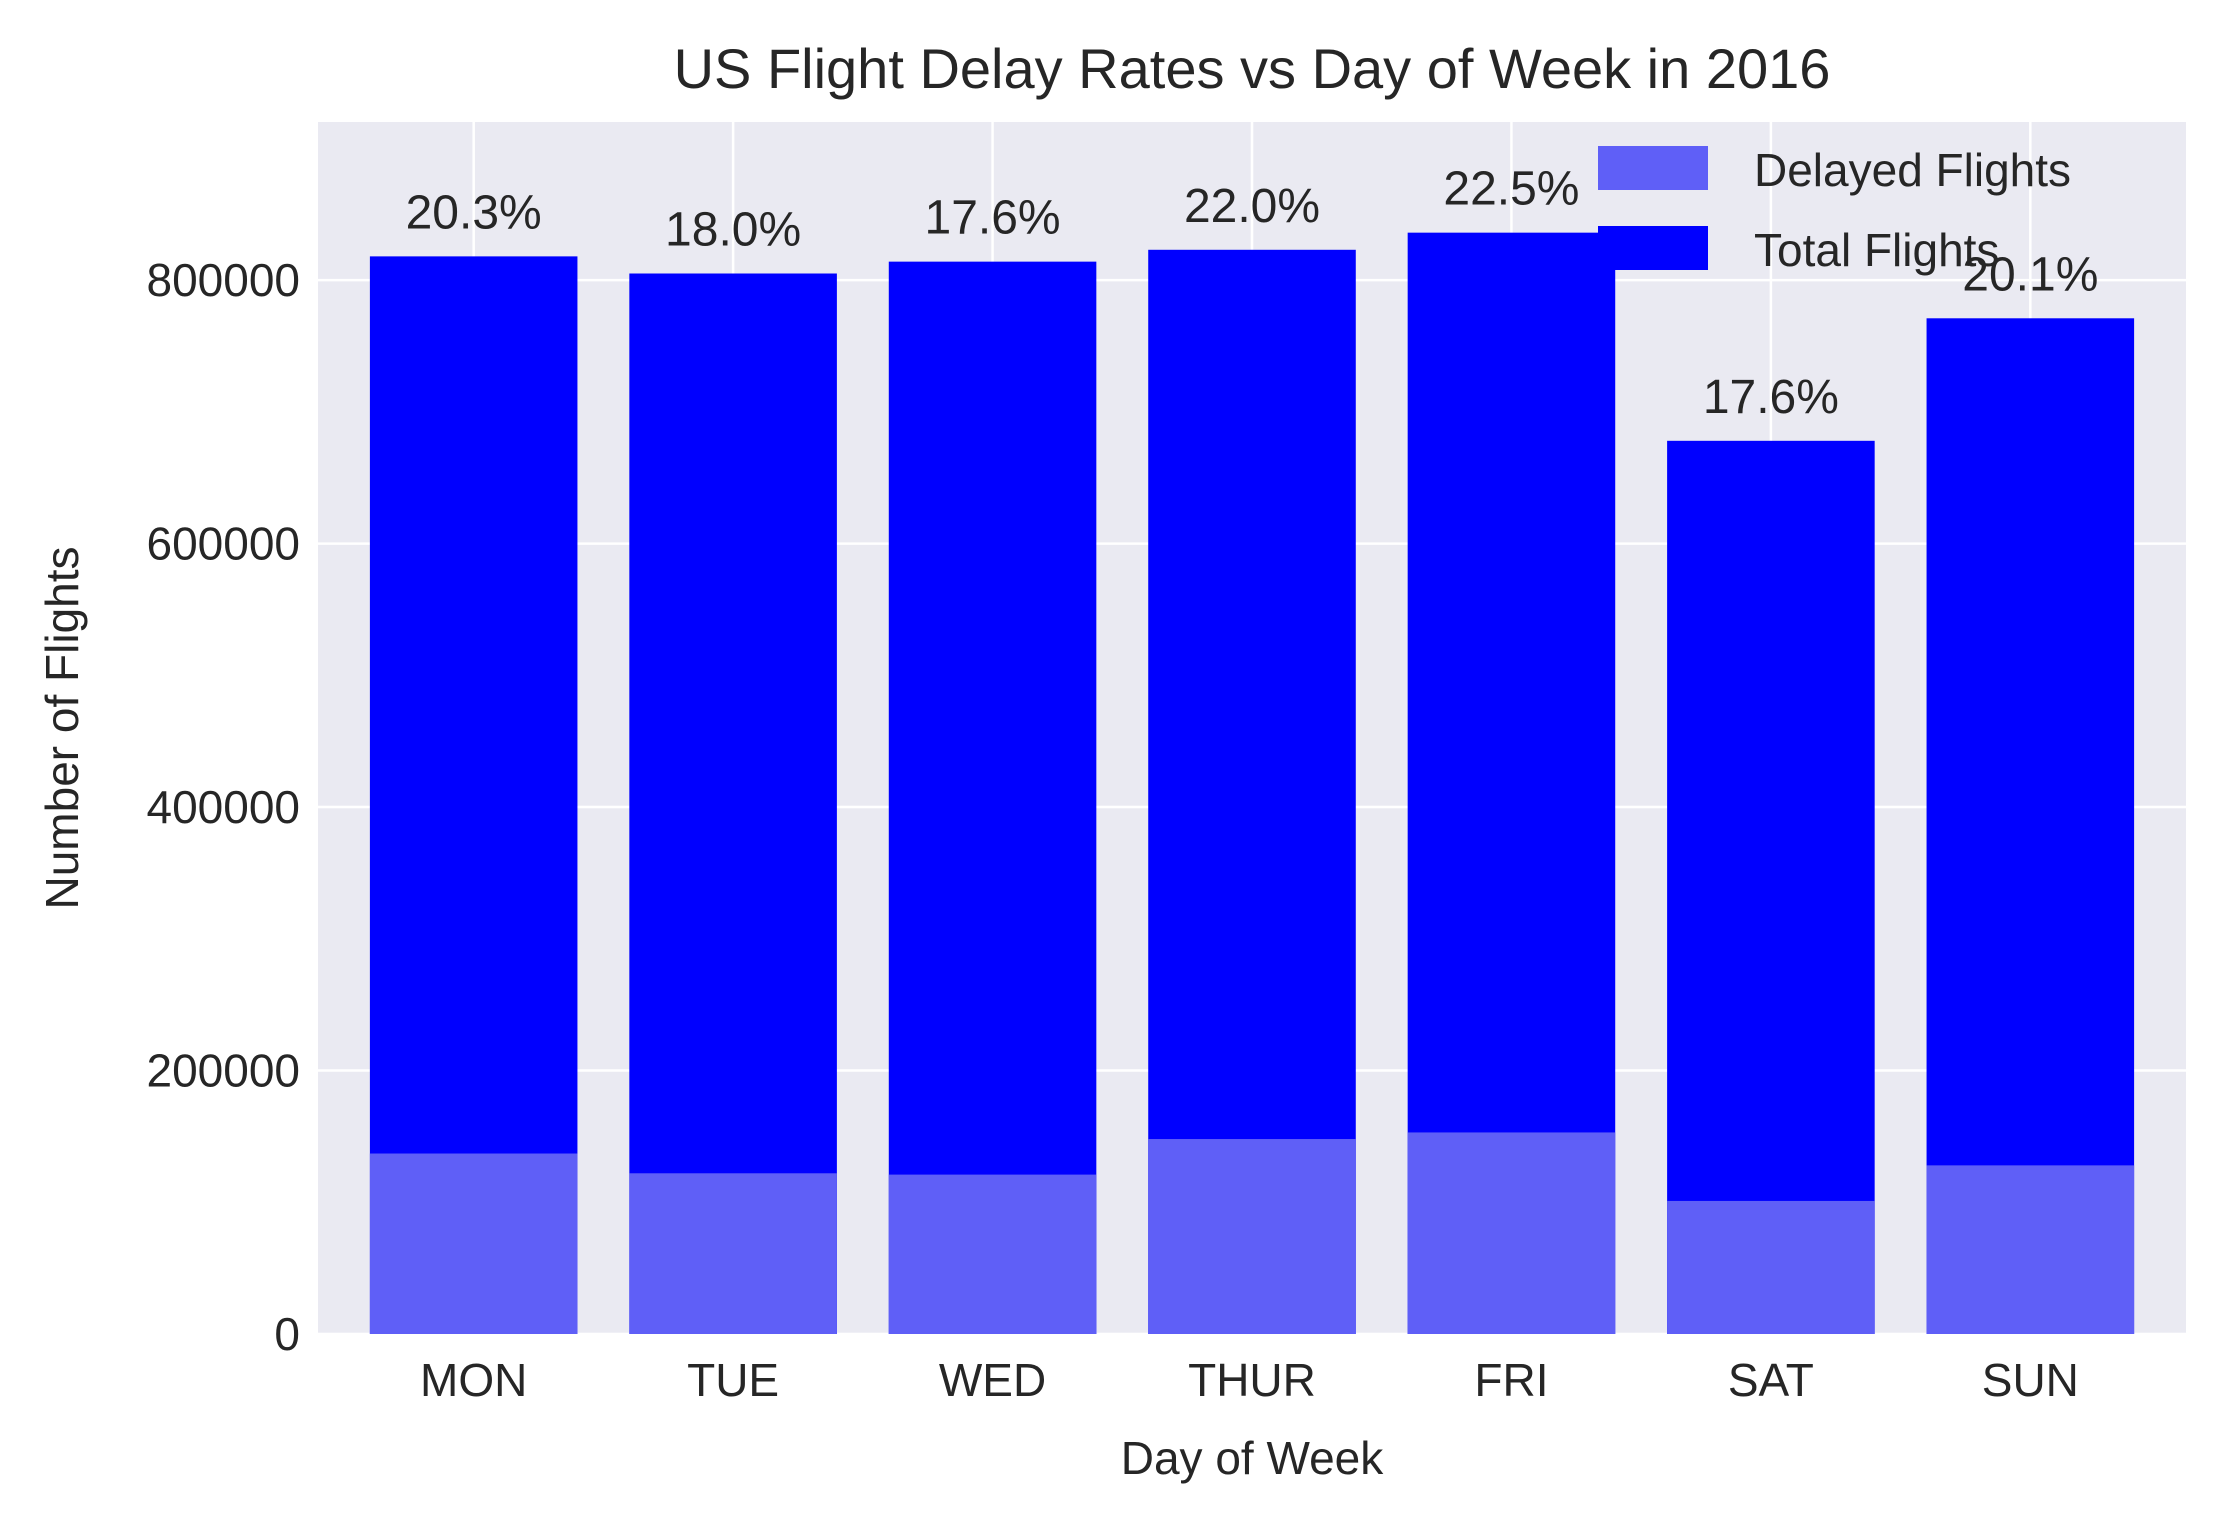 This screenshot has height=1519, width=2218. Describe the element at coordinates (224, 280) in the screenshot. I see `y-tick-label: 800000` at that location.